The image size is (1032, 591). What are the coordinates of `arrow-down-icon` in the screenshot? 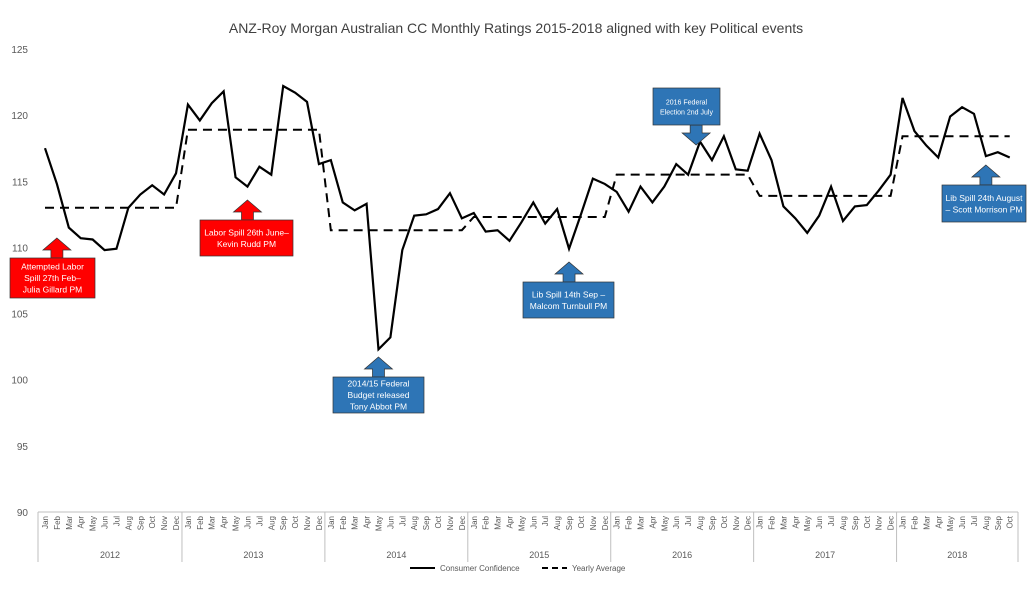 It's located at (696, 135).